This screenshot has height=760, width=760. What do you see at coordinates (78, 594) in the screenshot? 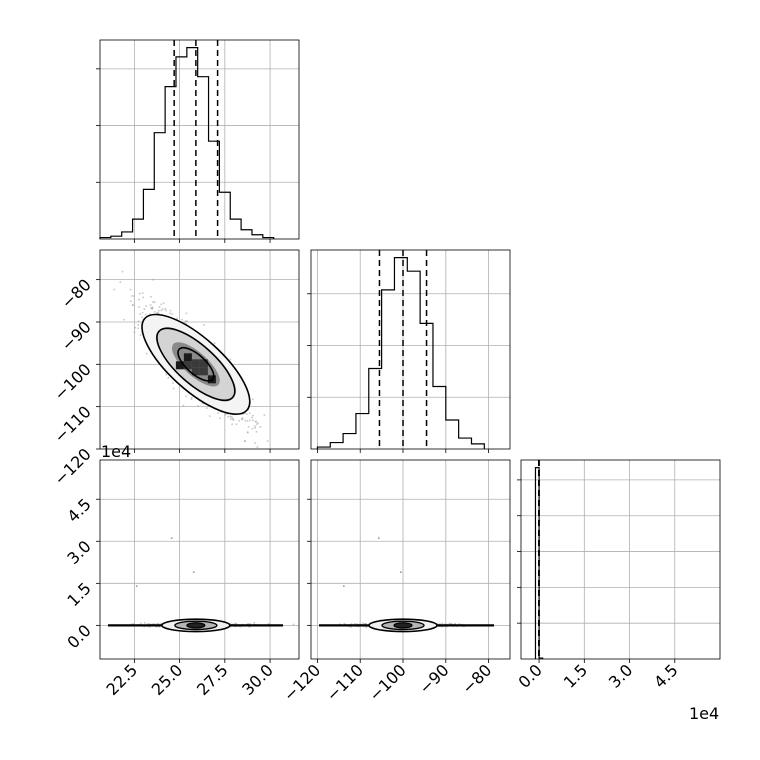
I see `p1-vs-p3-ytick-label: 1.5` at bounding box center [78, 594].